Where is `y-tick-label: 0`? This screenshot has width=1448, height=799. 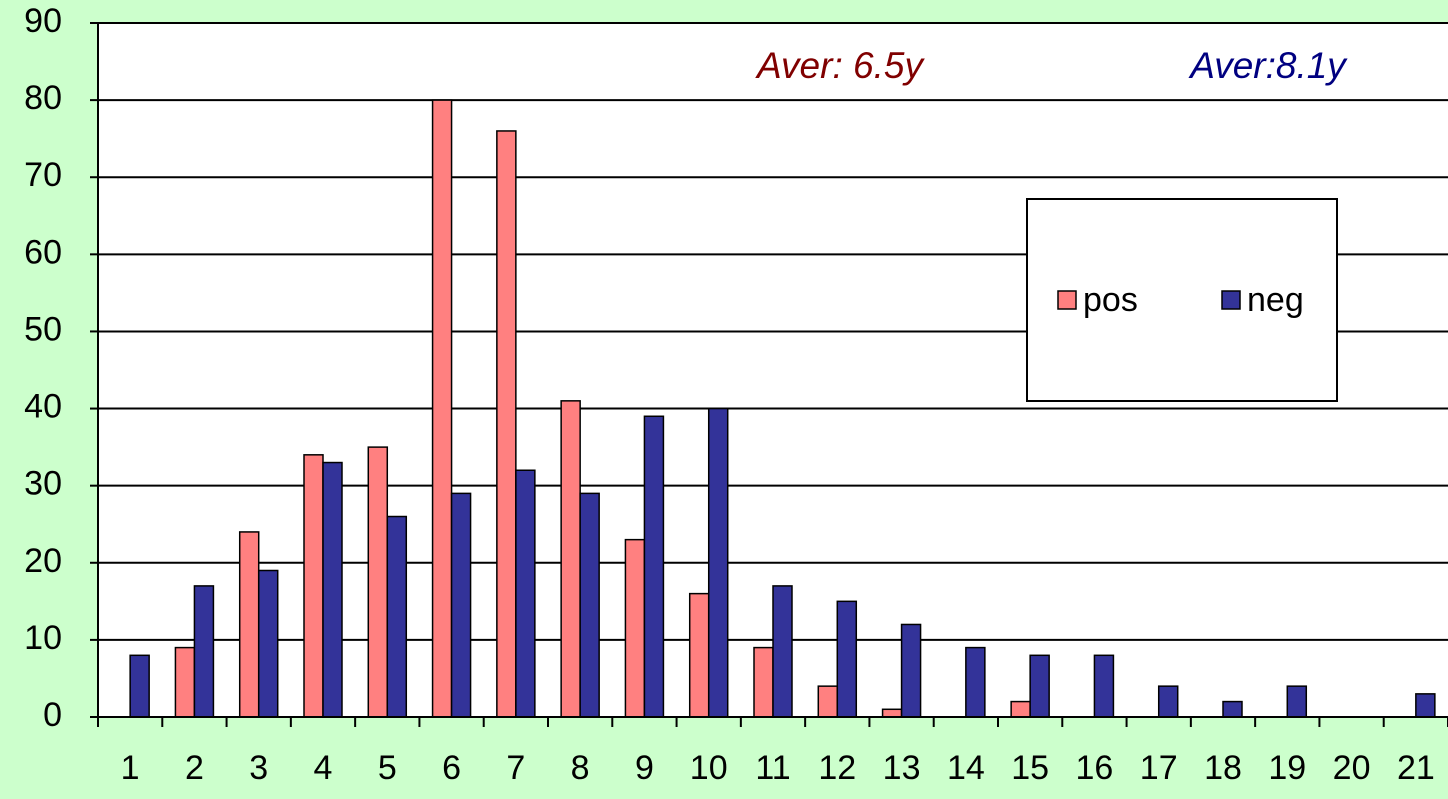
y-tick-label: 0 is located at coordinates (52, 715).